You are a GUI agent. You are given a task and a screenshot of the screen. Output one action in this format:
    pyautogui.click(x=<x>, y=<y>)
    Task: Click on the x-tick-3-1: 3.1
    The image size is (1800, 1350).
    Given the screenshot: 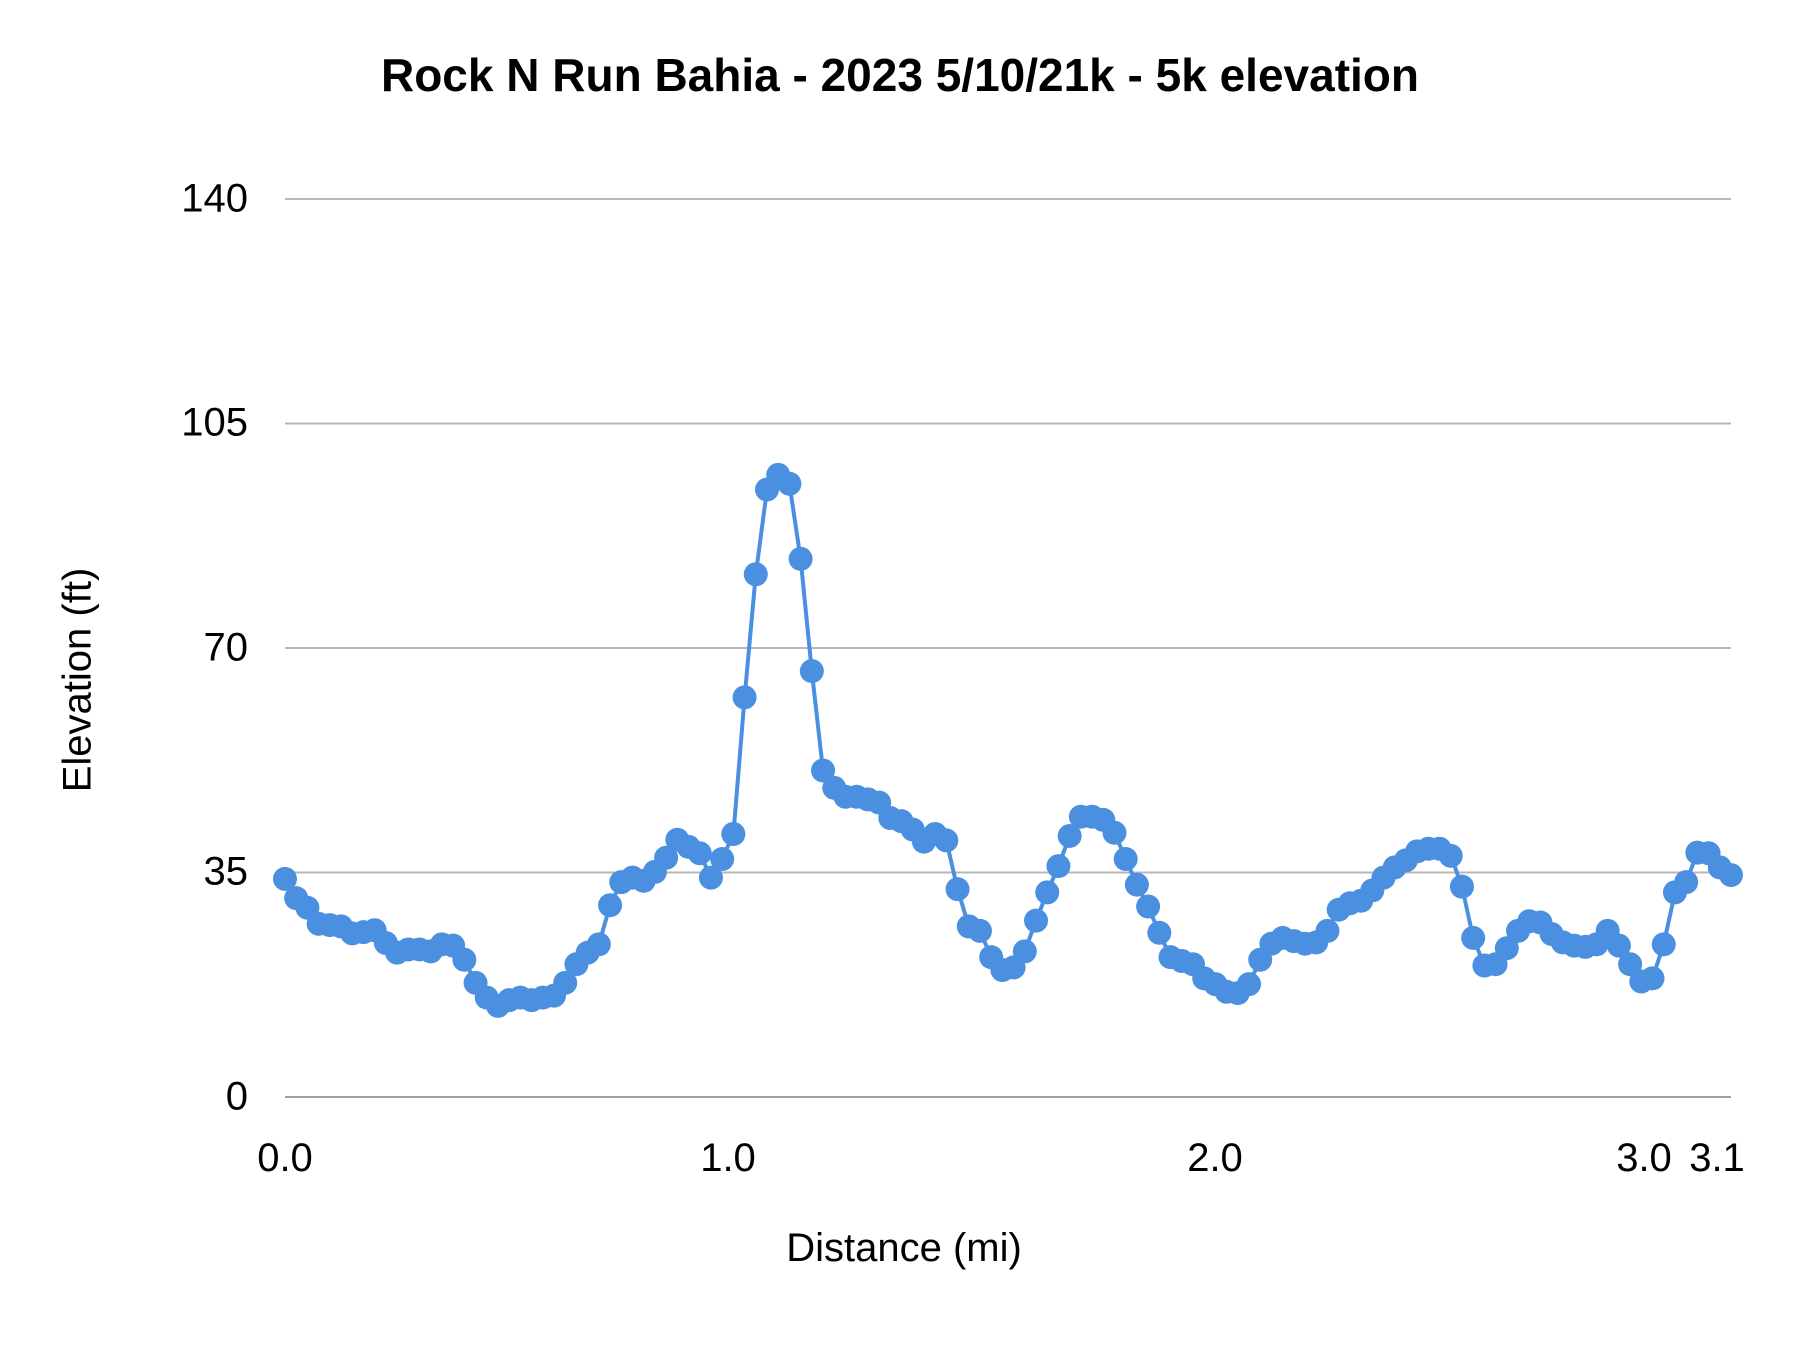 What is the action you would take?
    pyautogui.click(x=1717, y=1158)
    